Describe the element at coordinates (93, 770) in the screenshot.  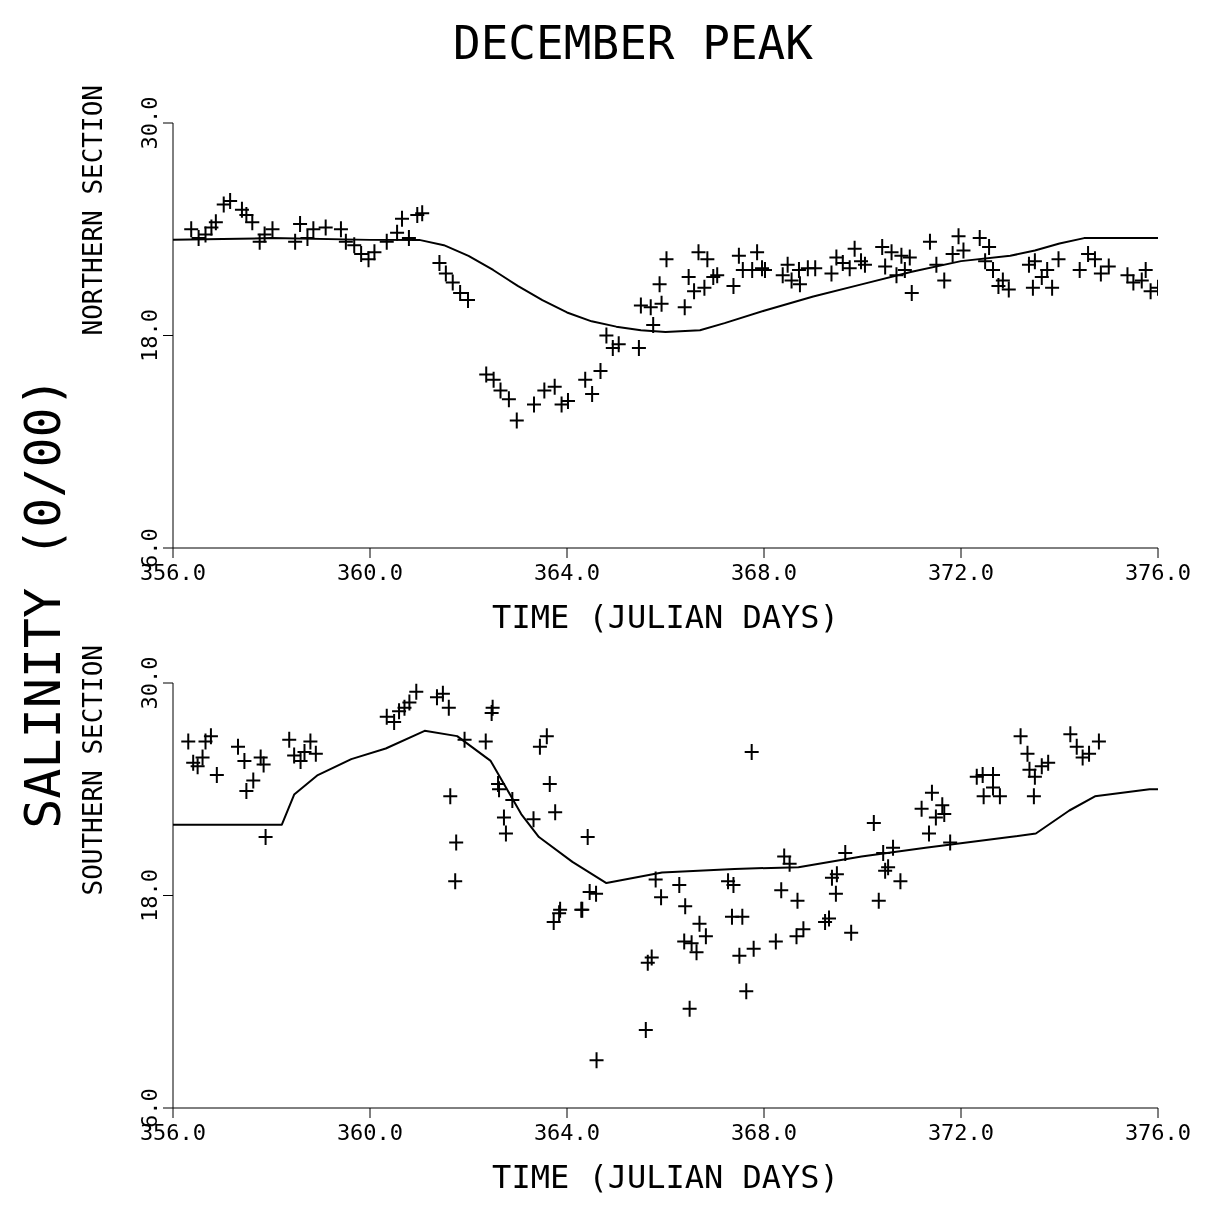
I see `y-axis-title: SOUTHERN SECTION` at that location.